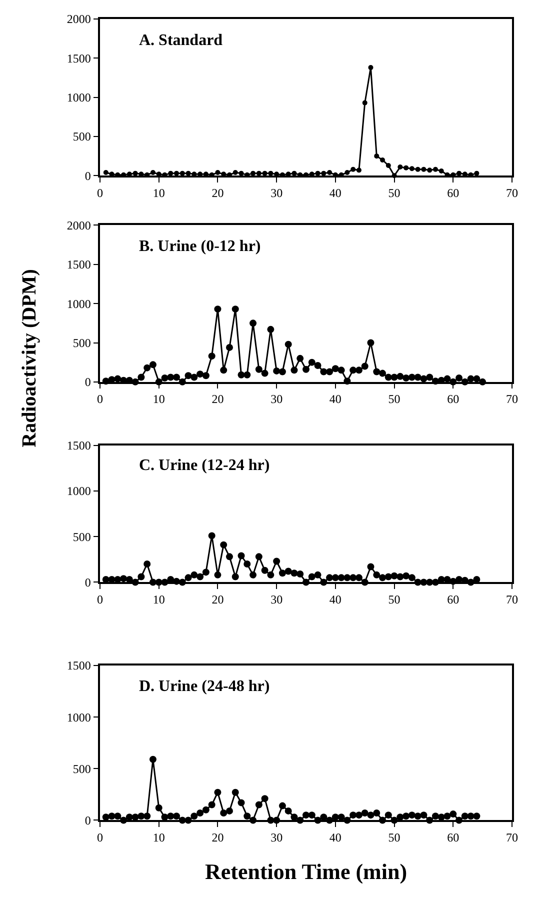 This screenshot has width=550, height=909. I want to click on text: A. Standard, so click(181, 40).